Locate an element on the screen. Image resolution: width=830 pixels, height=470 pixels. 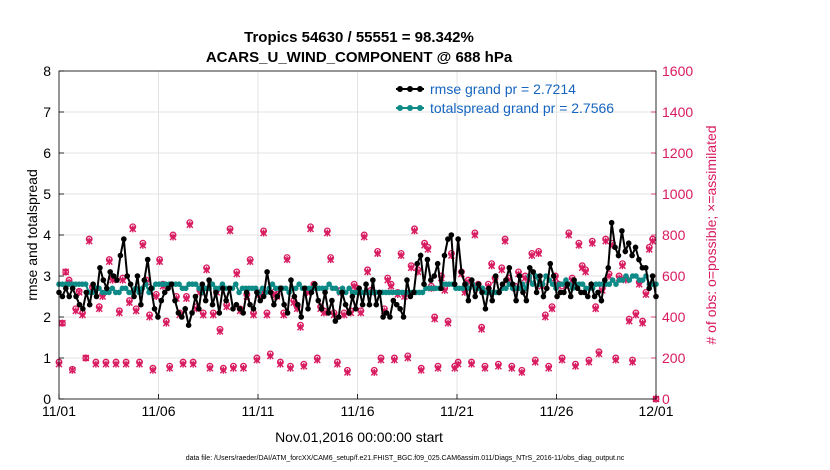
x-axis-label: Nov.01,2016 00:00:00 start is located at coordinates (359, 437).